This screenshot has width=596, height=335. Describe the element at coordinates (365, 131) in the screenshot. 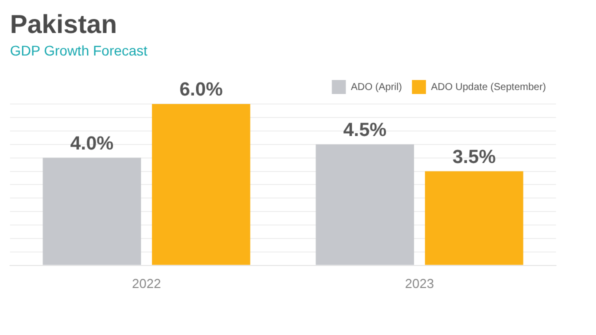

I see `data-label: 4.5%` at that location.